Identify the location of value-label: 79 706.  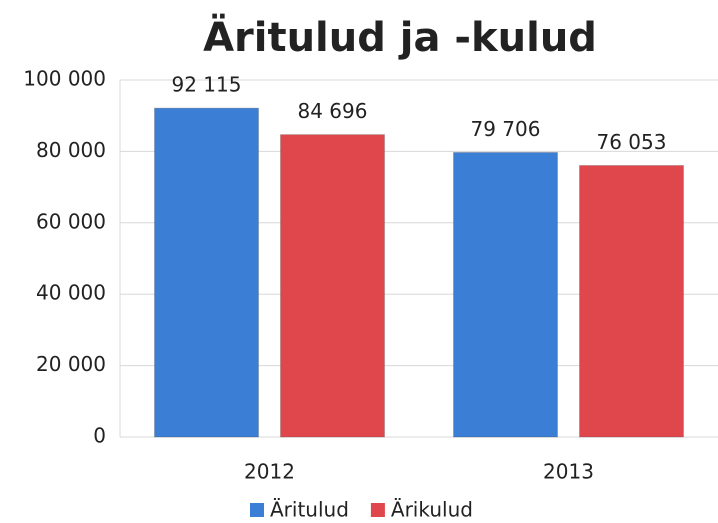
(506, 129).